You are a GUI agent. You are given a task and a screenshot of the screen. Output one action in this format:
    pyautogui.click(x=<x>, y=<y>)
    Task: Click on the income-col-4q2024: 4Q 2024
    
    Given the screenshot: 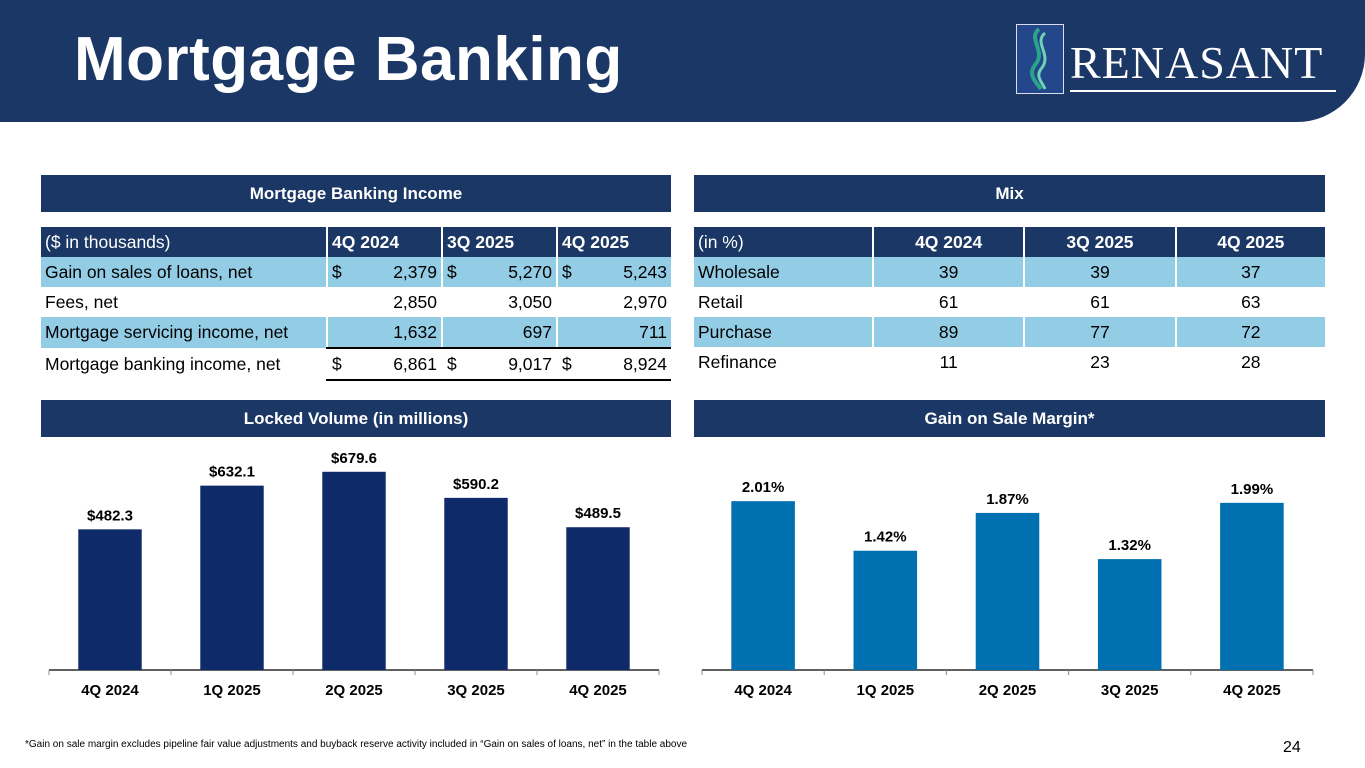 What is the action you would take?
    pyautogui.click(x=384, y=242)
    